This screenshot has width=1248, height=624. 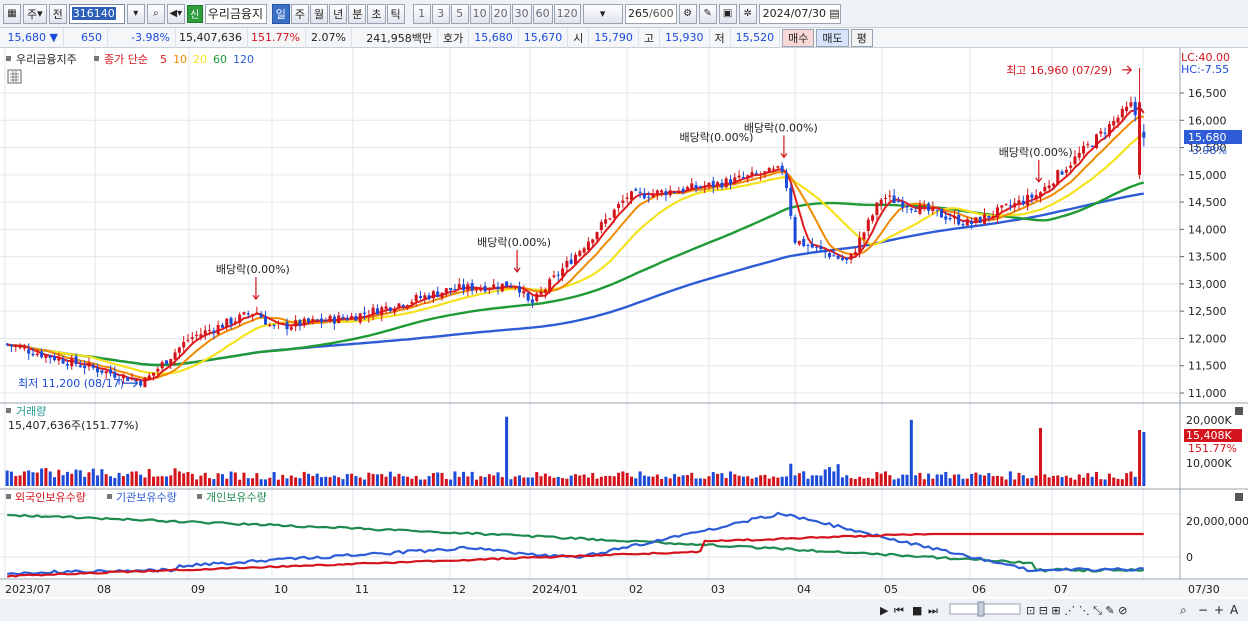 What do you see at coordinates (32, 37) in the screenshot?
I see `current-price: 15,680 ▼` at bounding box center [32, 37].